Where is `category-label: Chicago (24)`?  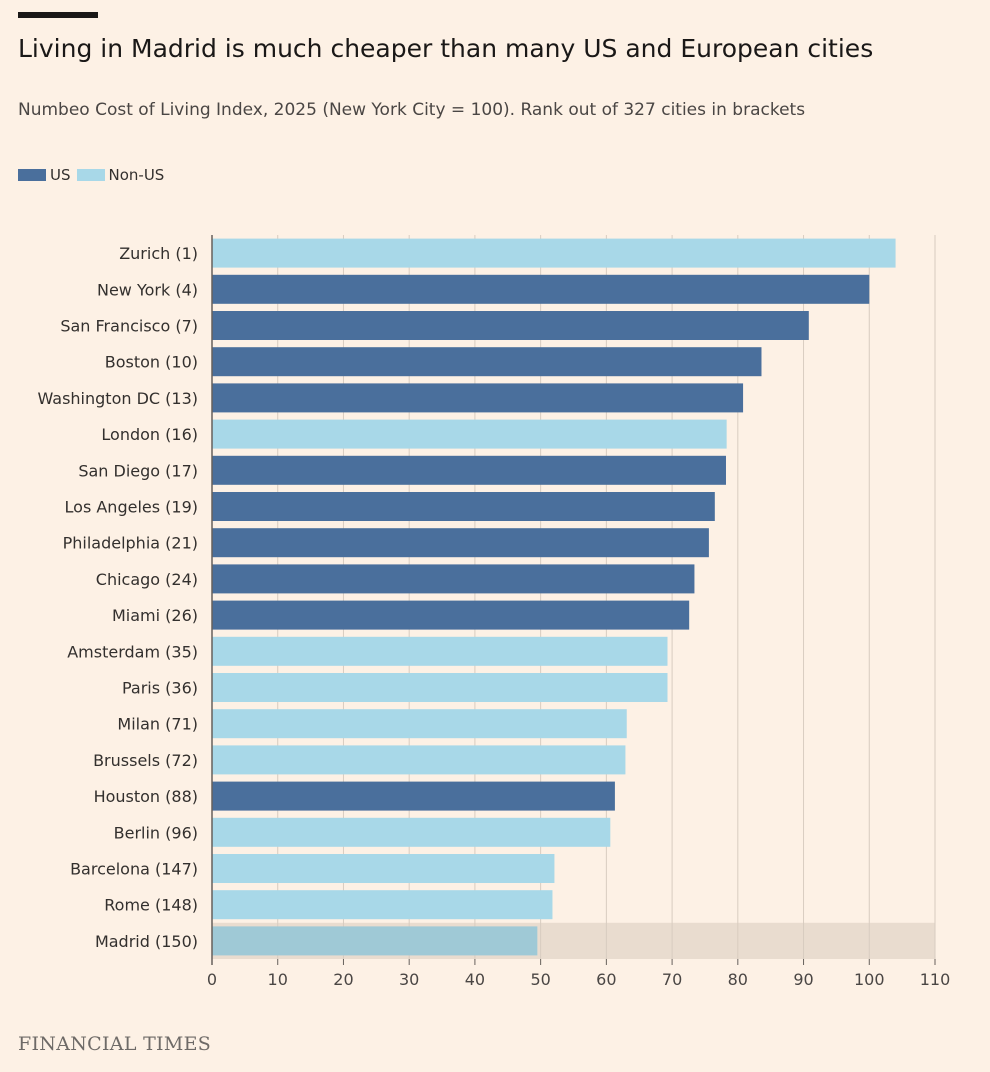 category-label: Chicago (24) is located at coordinates (147, 579).